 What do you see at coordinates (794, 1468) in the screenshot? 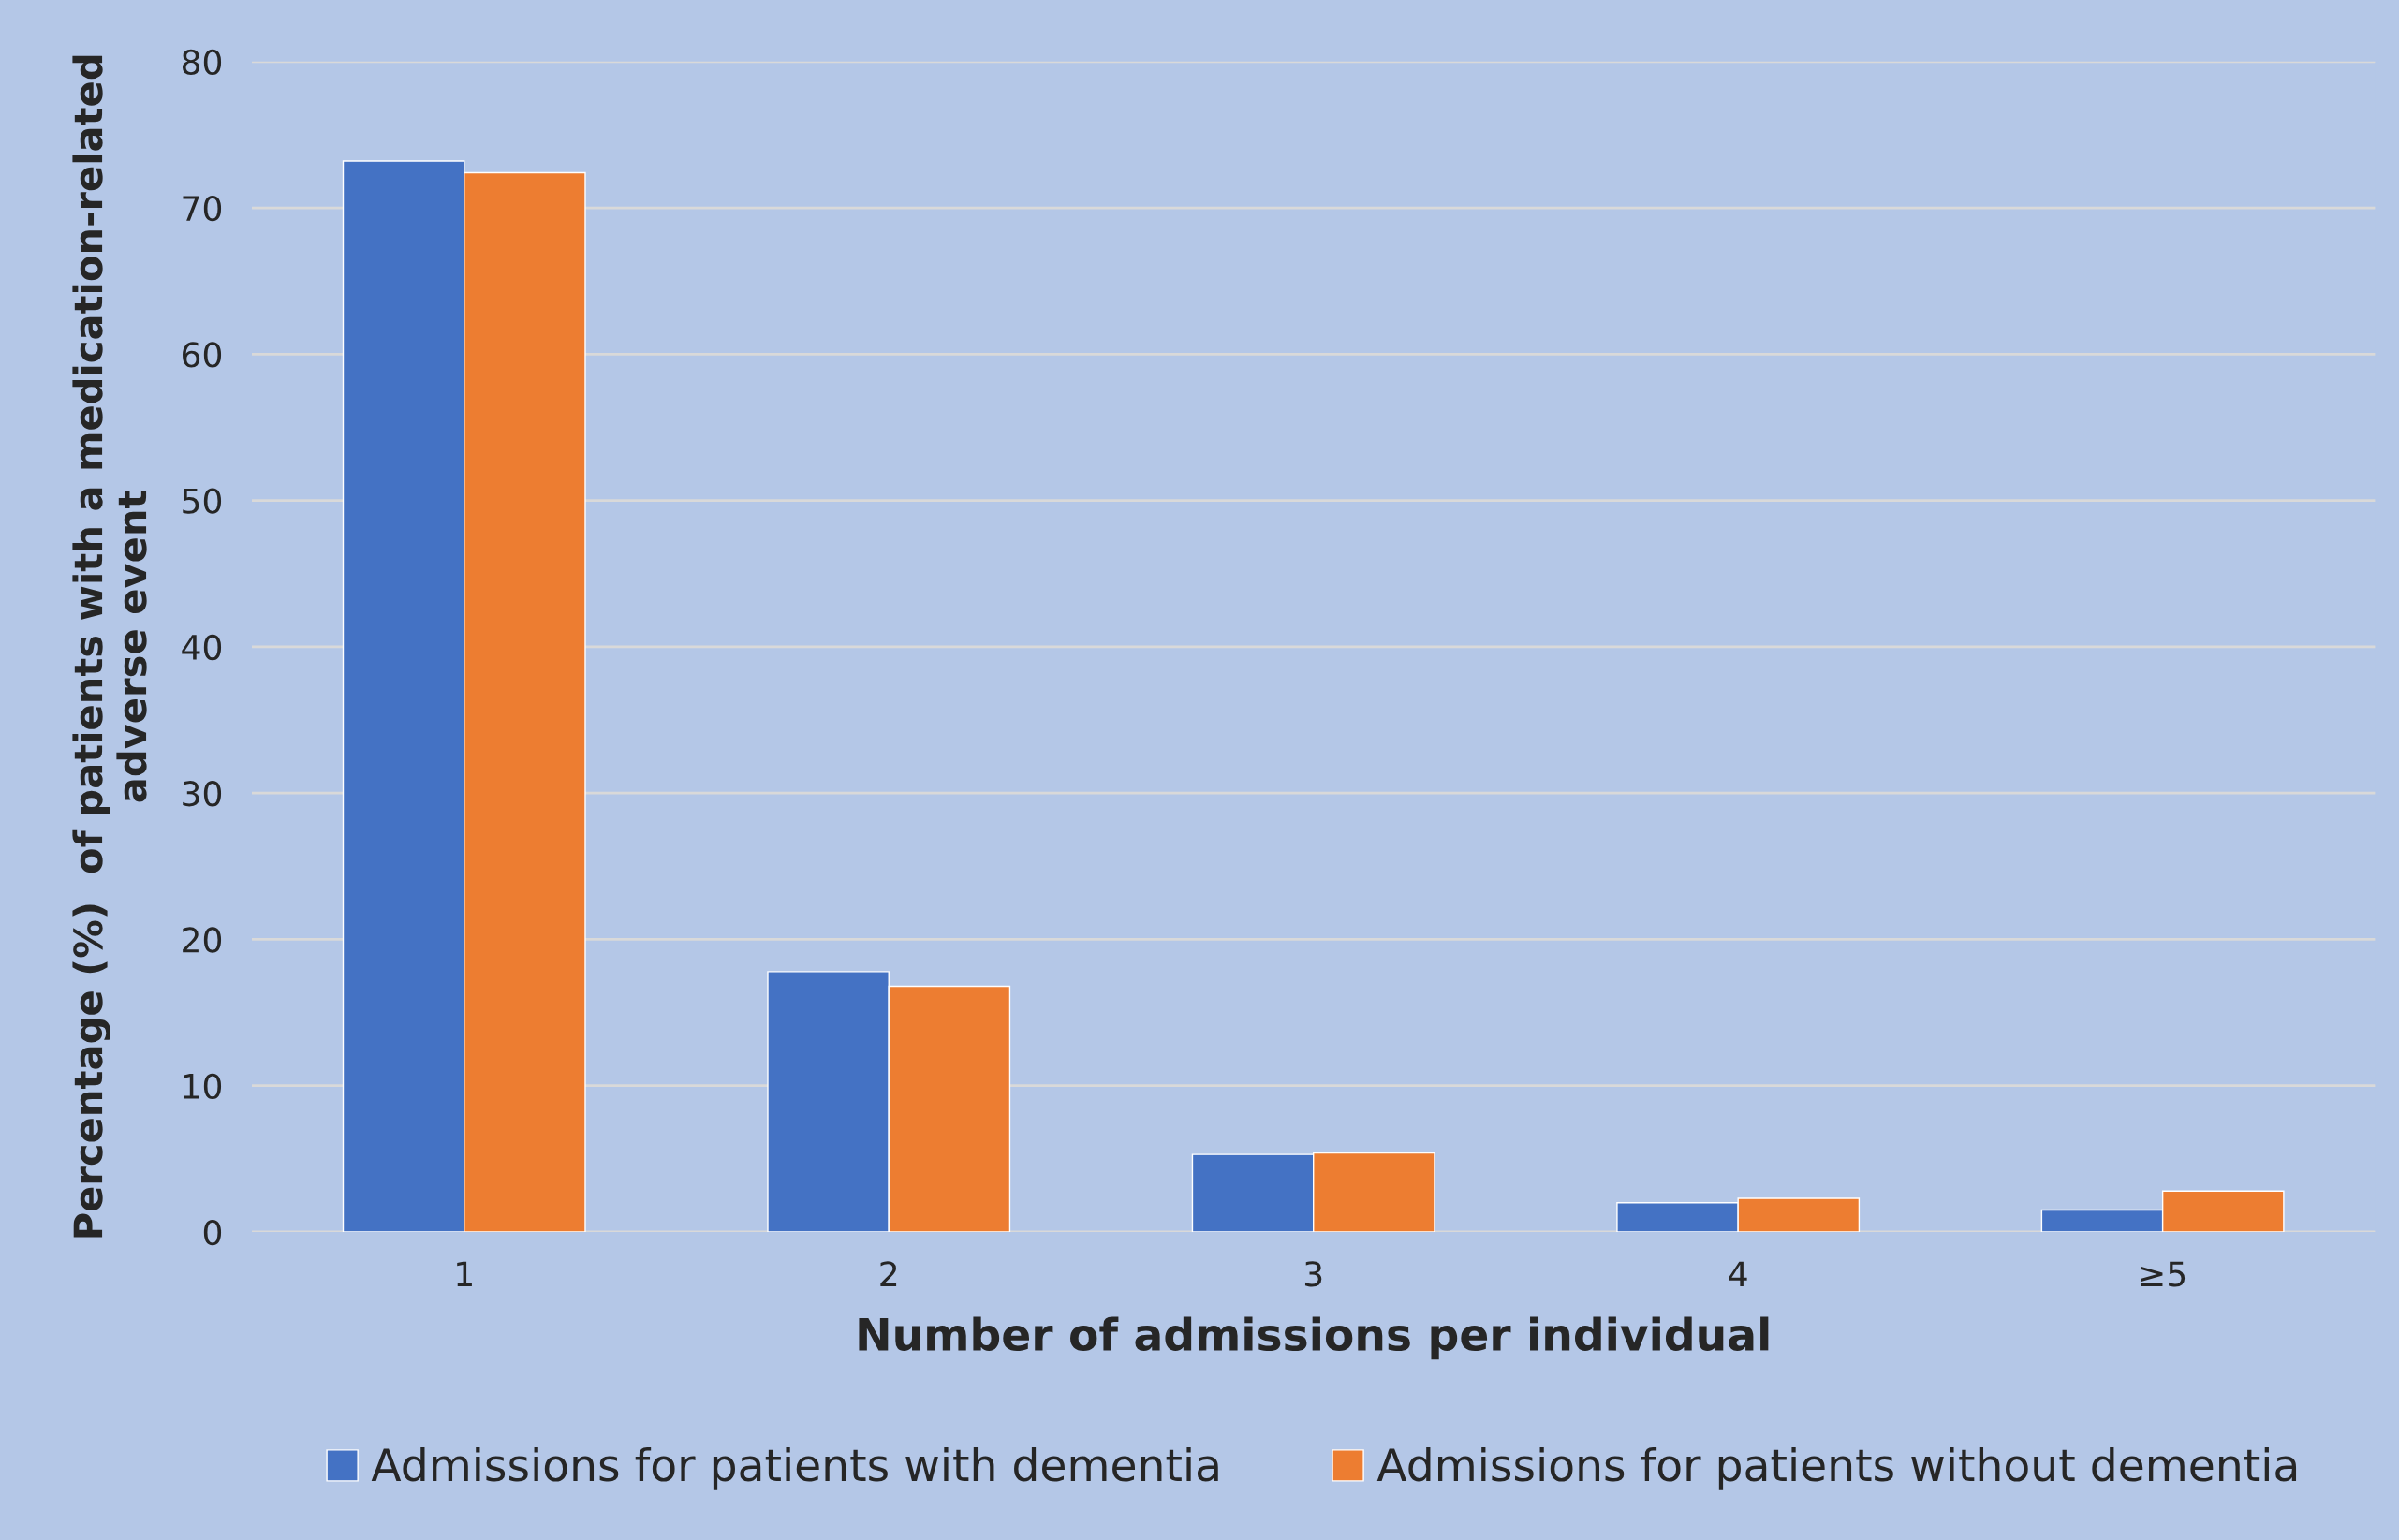
I see `legend-label: Admissions for patients with dementia` at bounding box center [794, 1468].